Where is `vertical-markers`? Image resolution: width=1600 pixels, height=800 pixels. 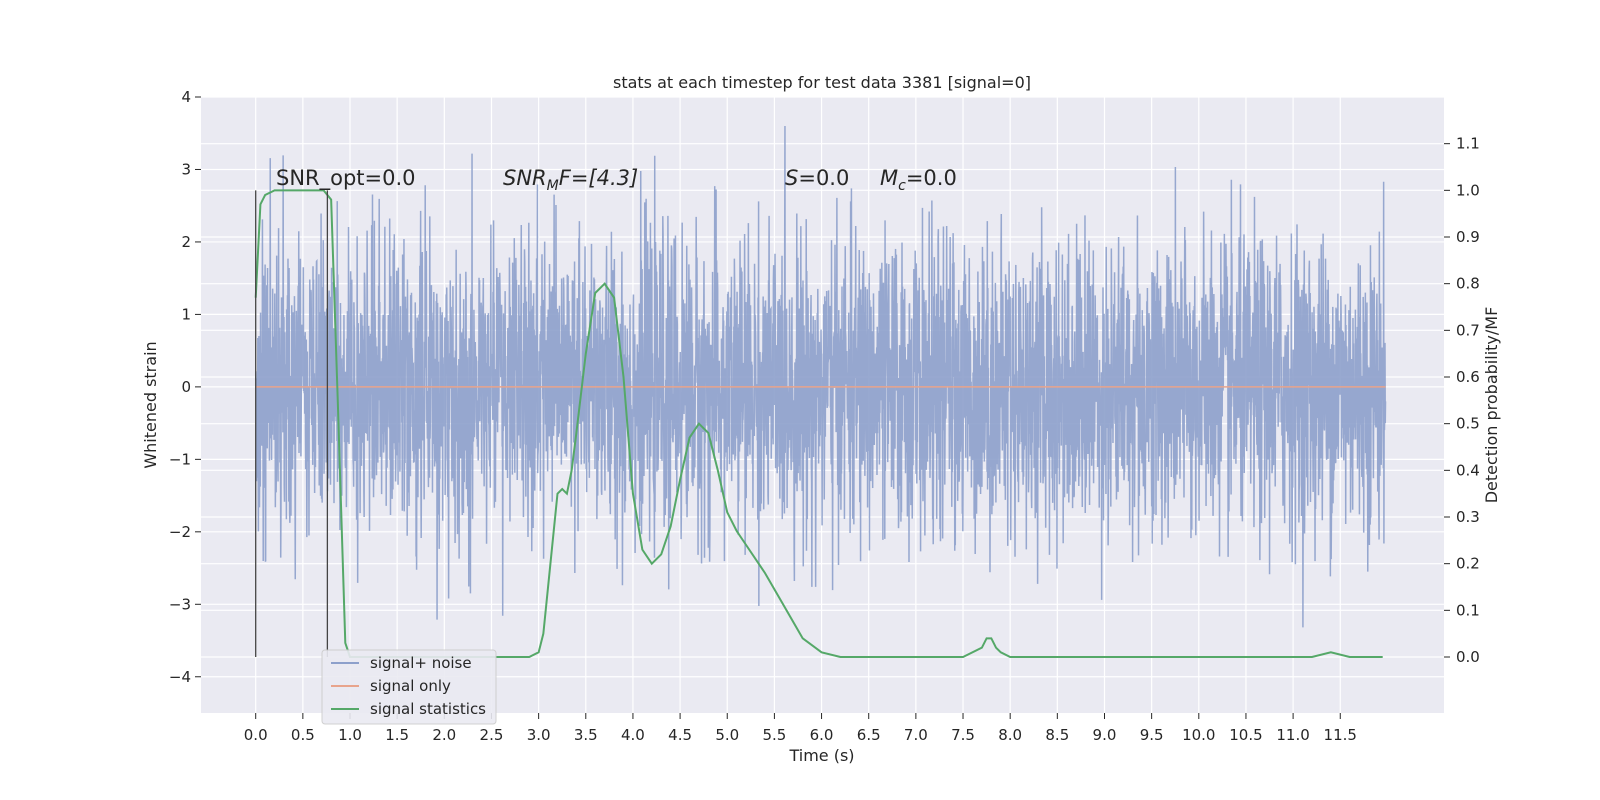 vertical-markers is located at coordinates (292, 423).